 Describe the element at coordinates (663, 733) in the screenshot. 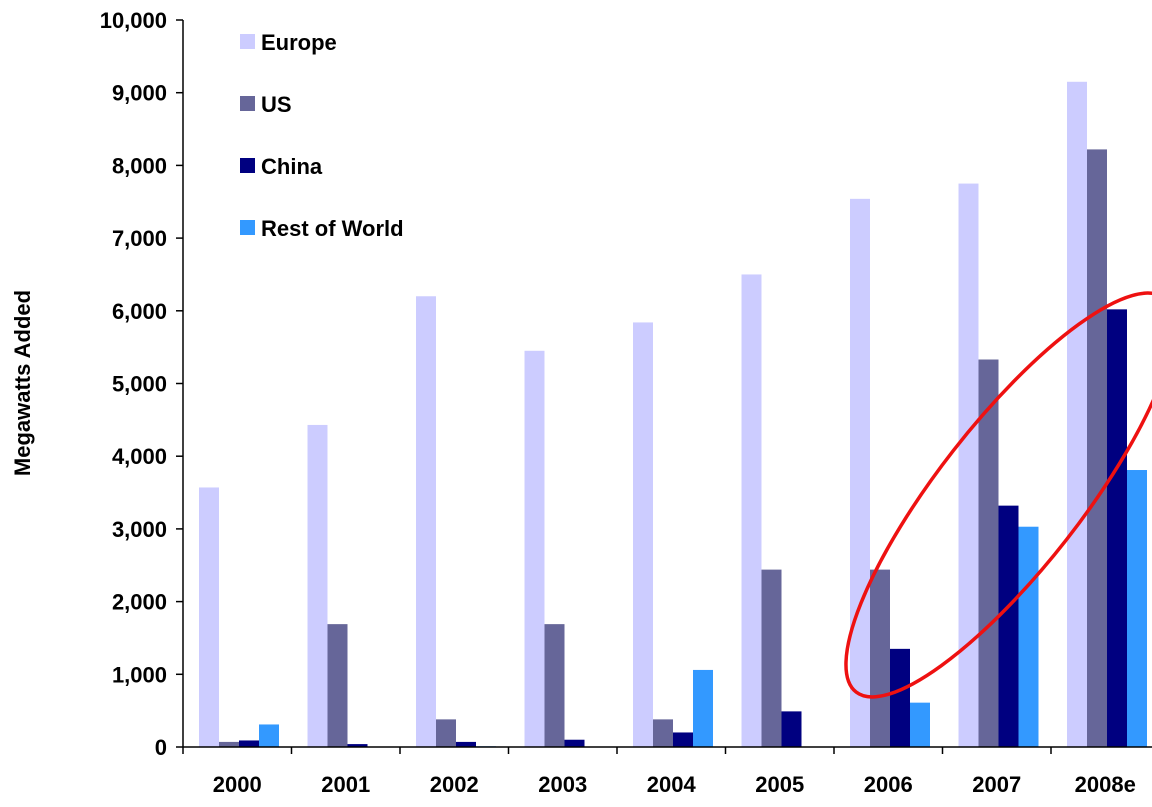

I see `bar-us-2004` at that location.